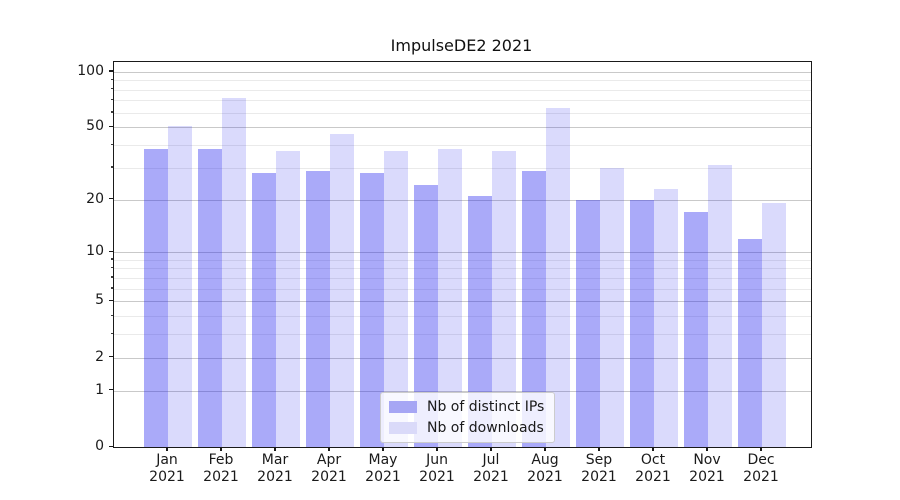 This screenshot has height=500, width=900. I want to click on legend-item-downloads: Nb of downloads, so click(466, 428).